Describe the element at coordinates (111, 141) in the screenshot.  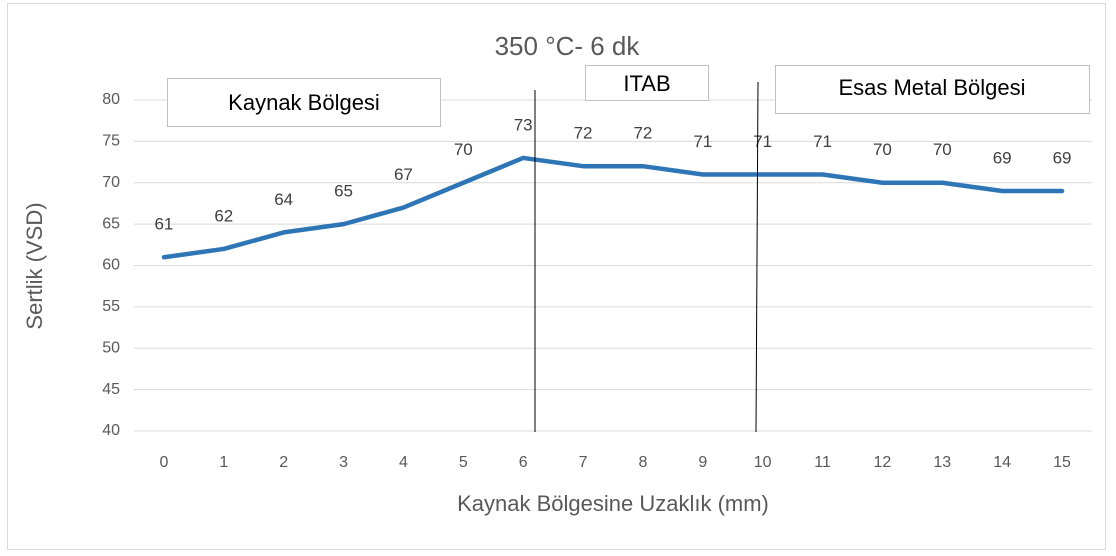
I see `y-tick-label: 75` at that location.